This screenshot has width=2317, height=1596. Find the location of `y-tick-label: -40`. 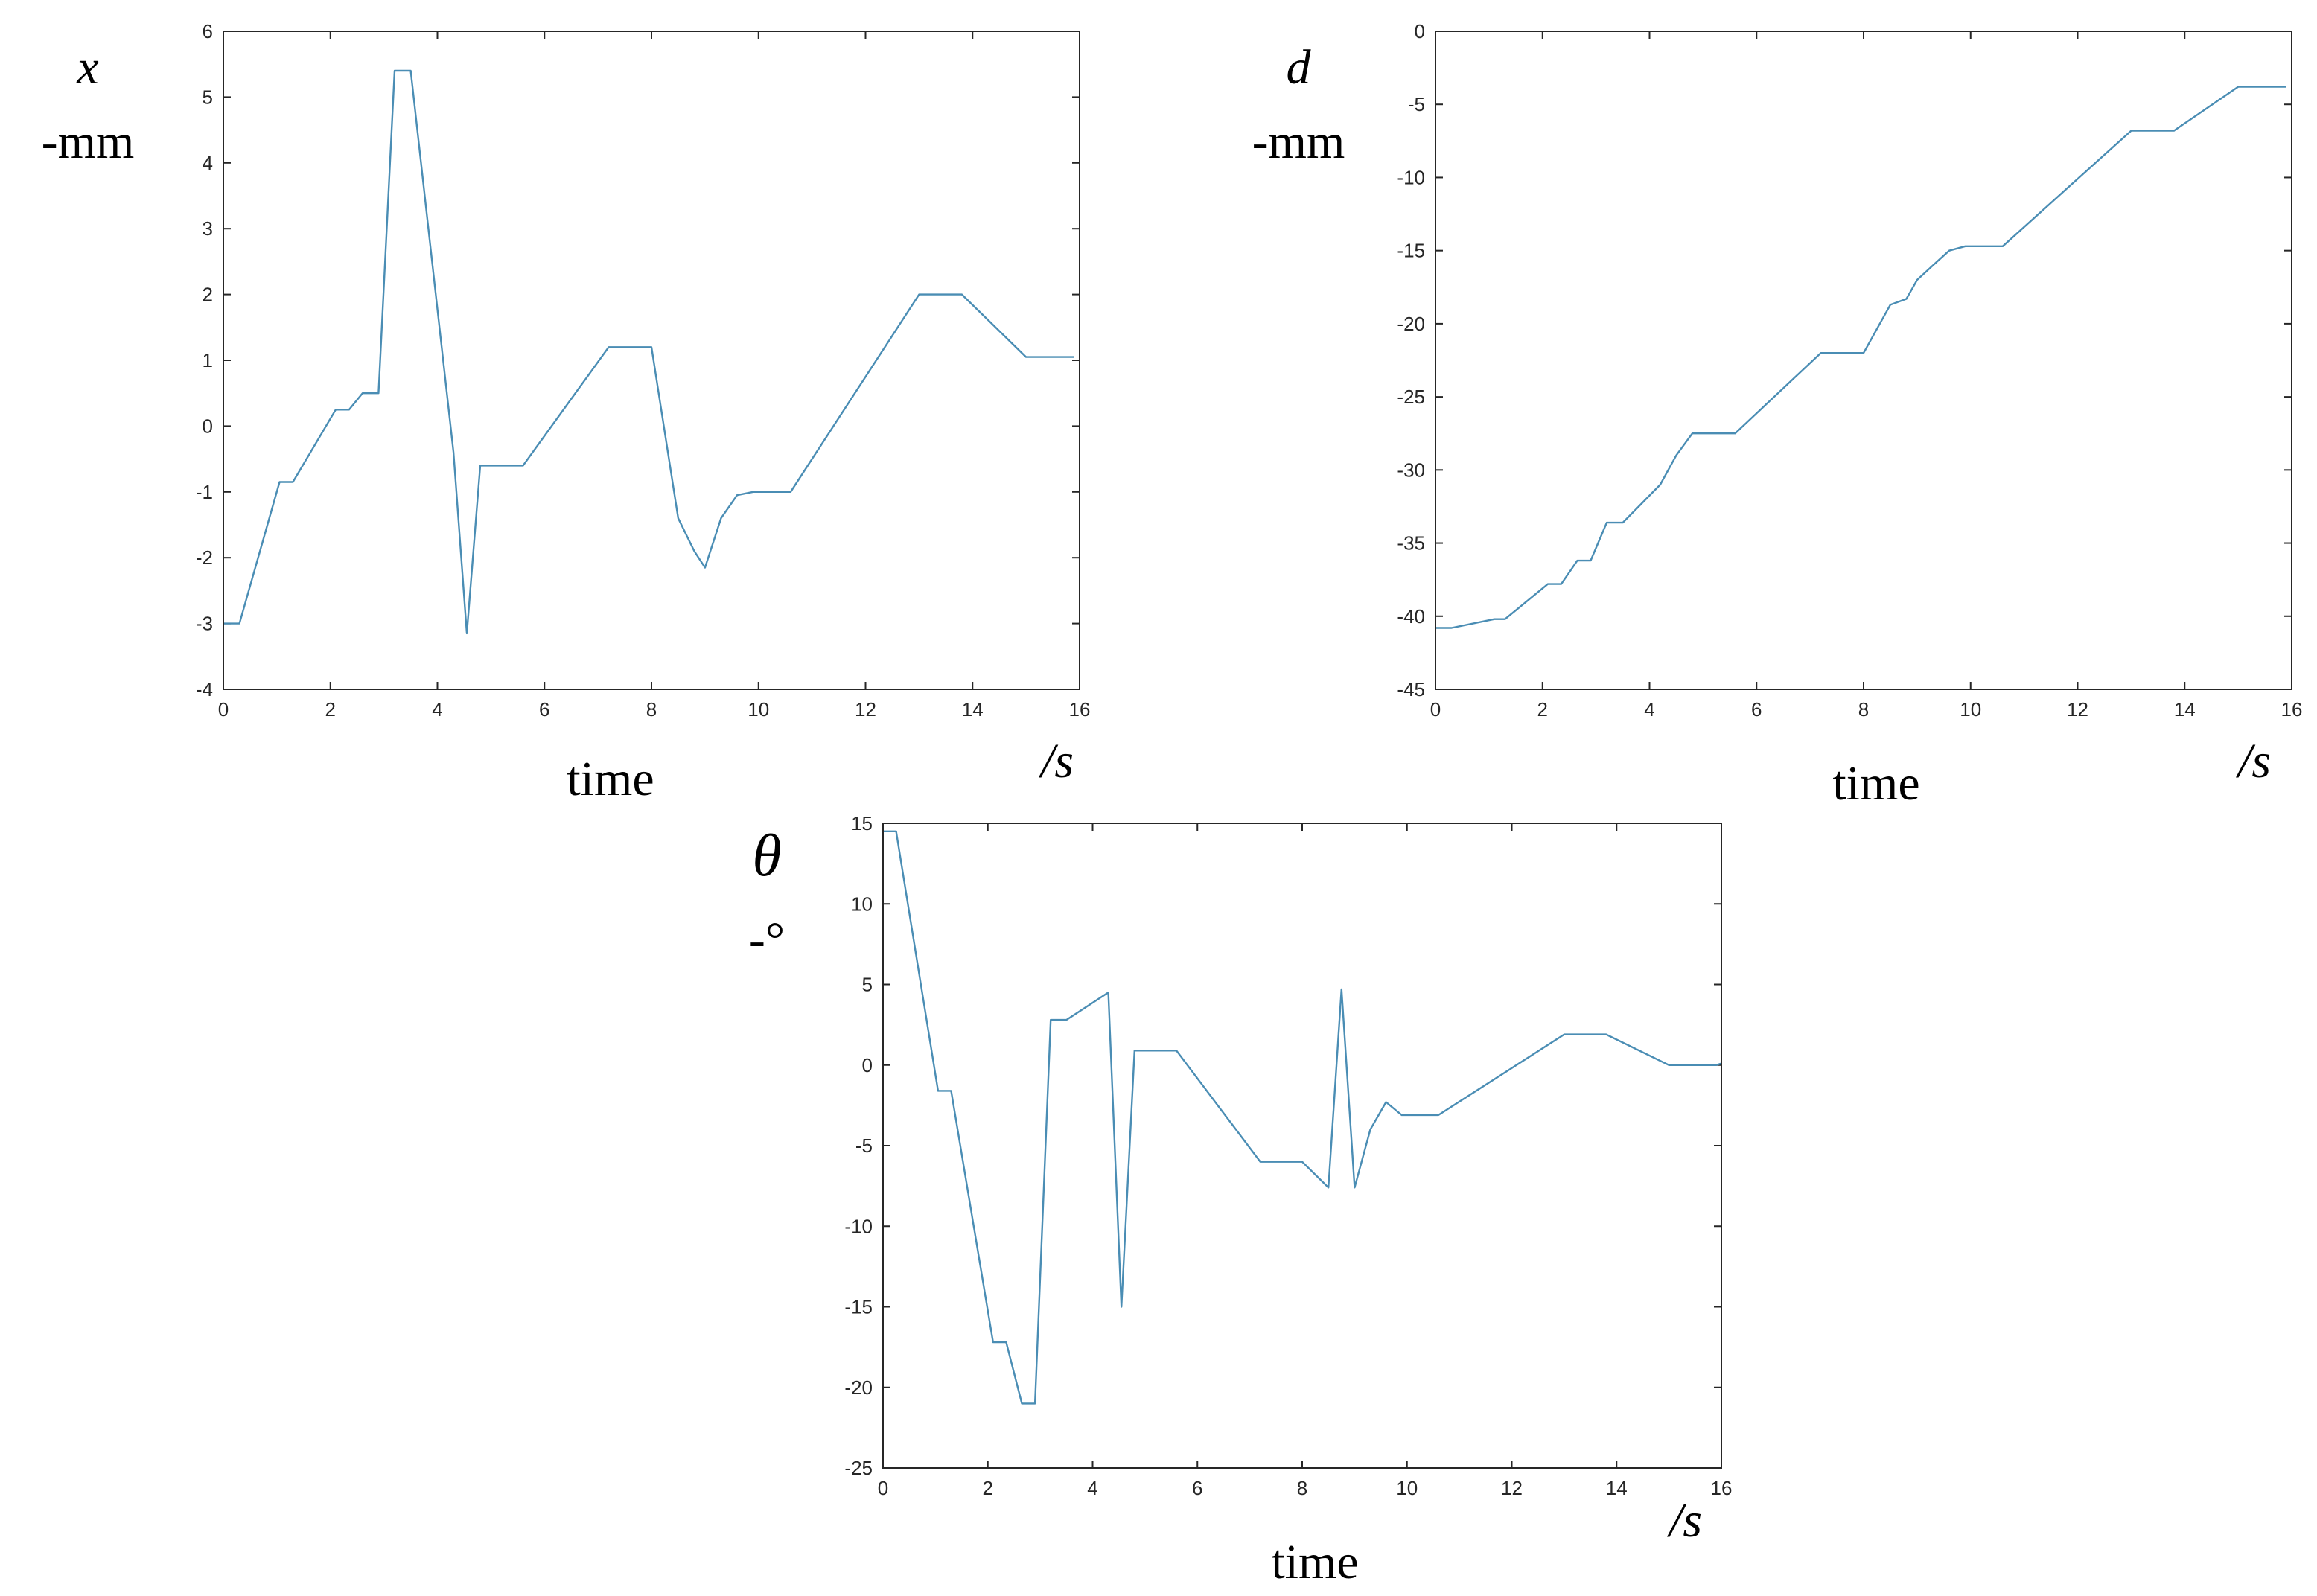

y-tick-label: -40 is located at coordinates (1411, 616).